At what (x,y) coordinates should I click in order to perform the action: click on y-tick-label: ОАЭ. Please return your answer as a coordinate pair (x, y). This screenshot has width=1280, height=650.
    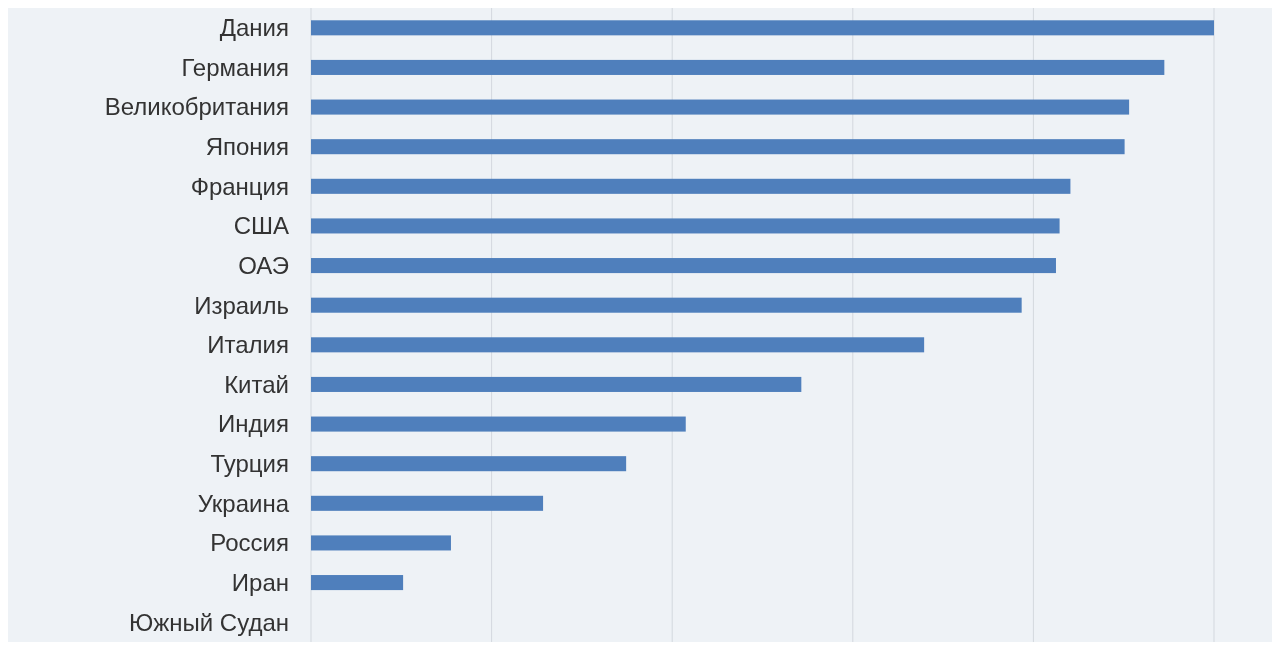
    Looking at the image, I should click on (263, 265).